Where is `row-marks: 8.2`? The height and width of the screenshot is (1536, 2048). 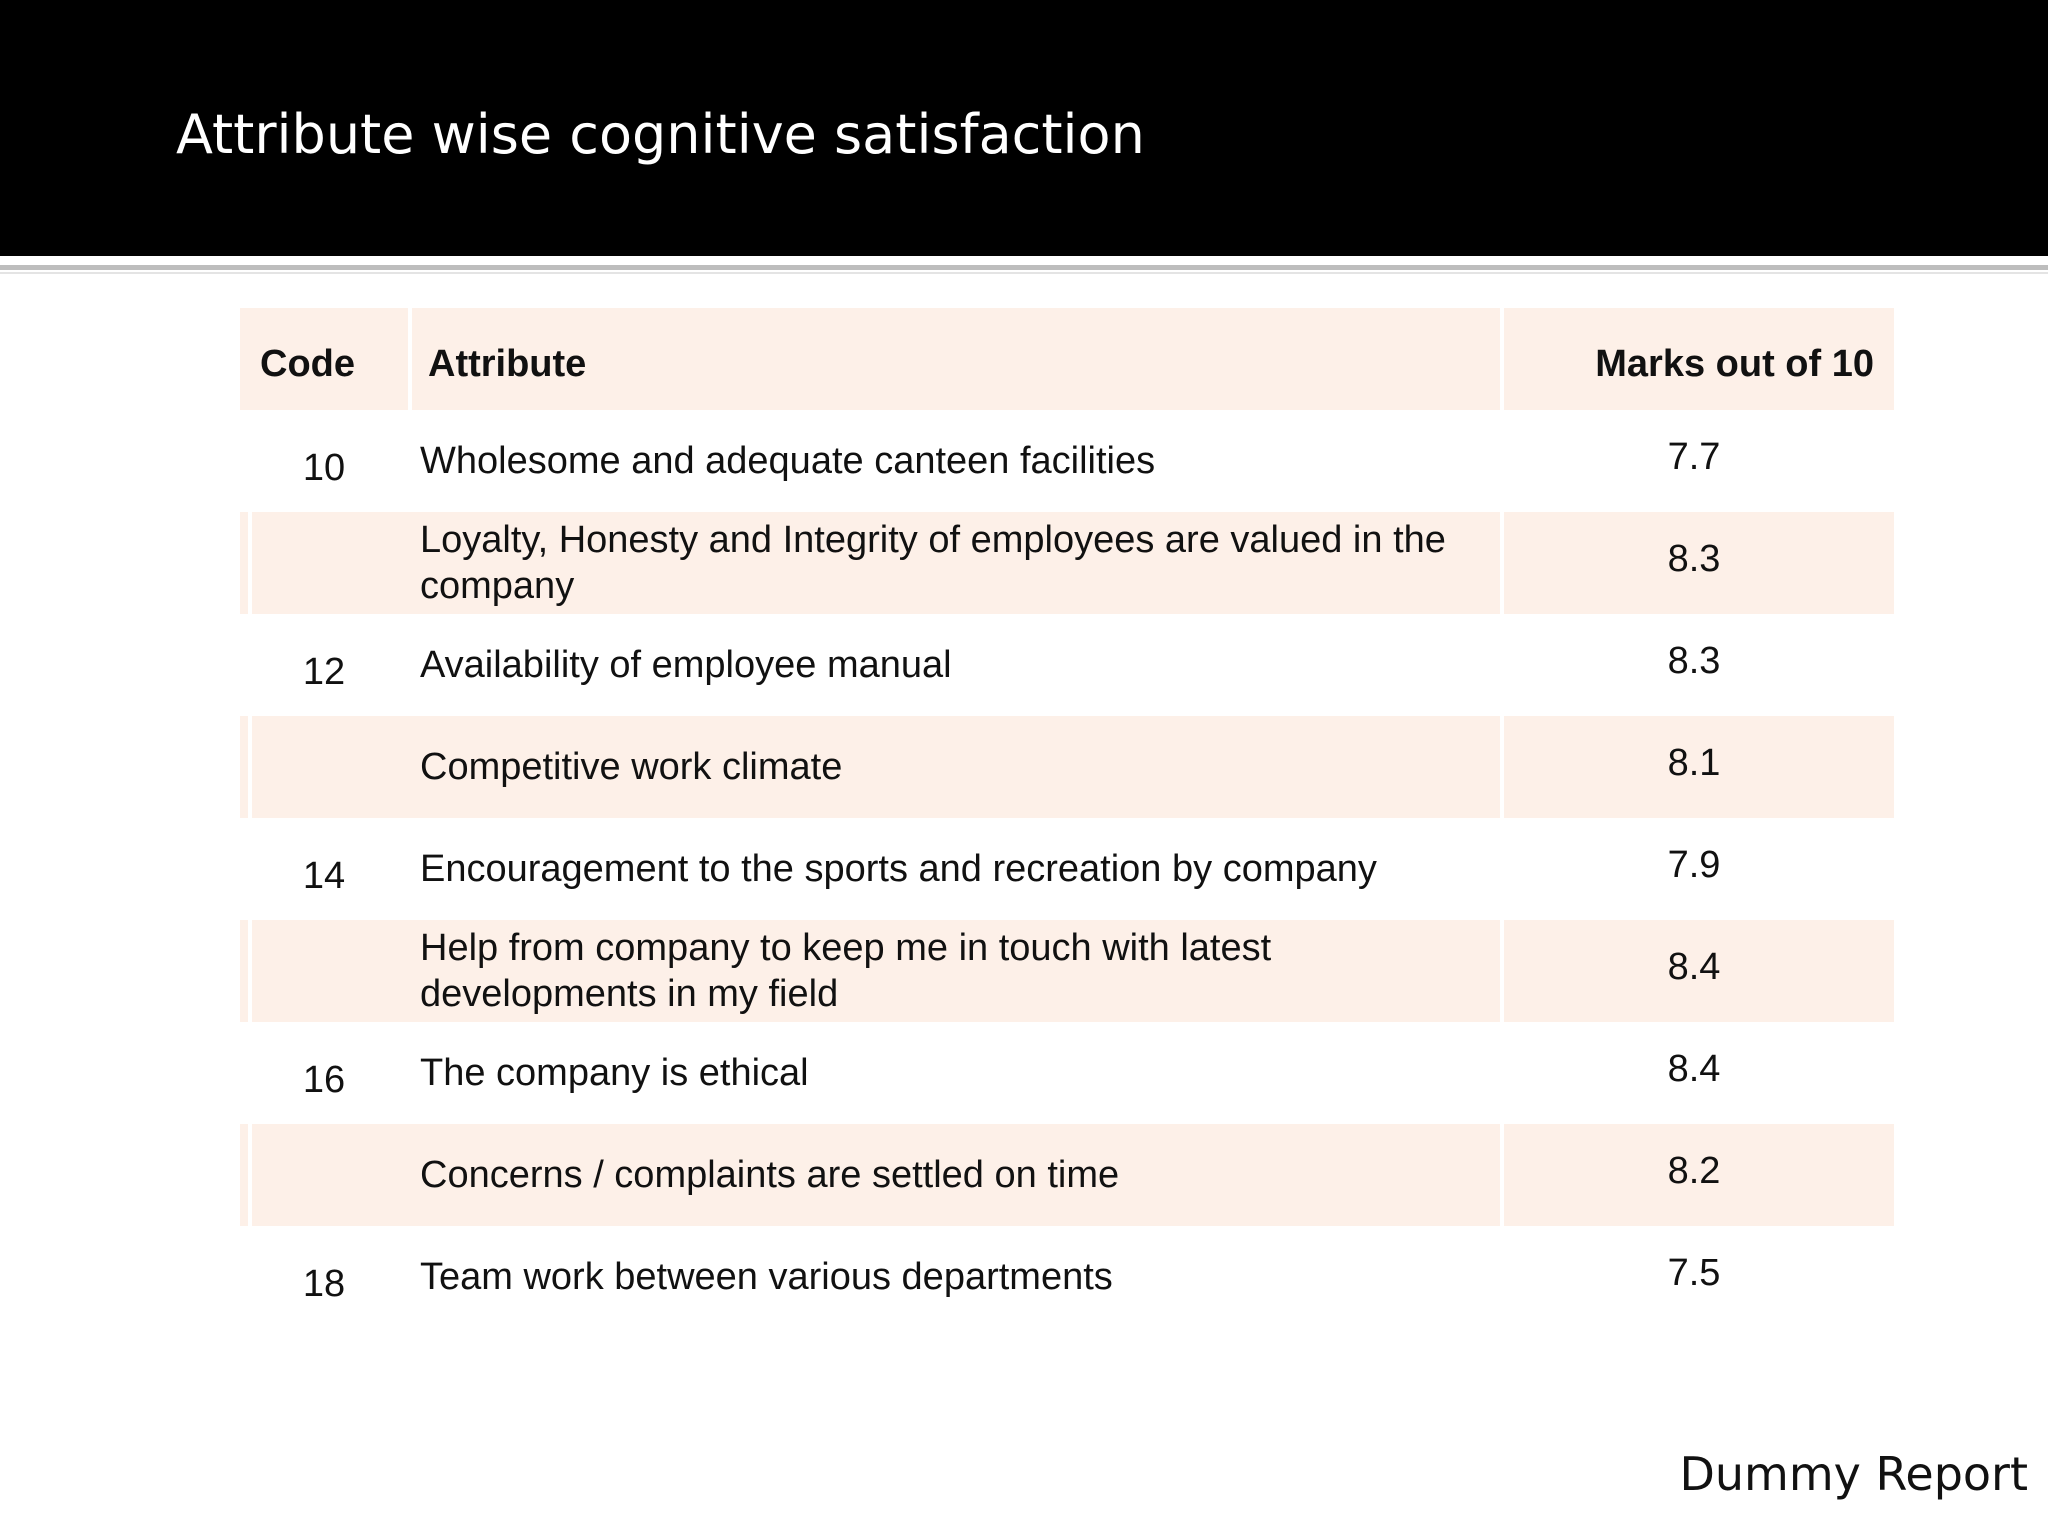 row-marks: 8.2 is located at coordinates (1697, 1175).